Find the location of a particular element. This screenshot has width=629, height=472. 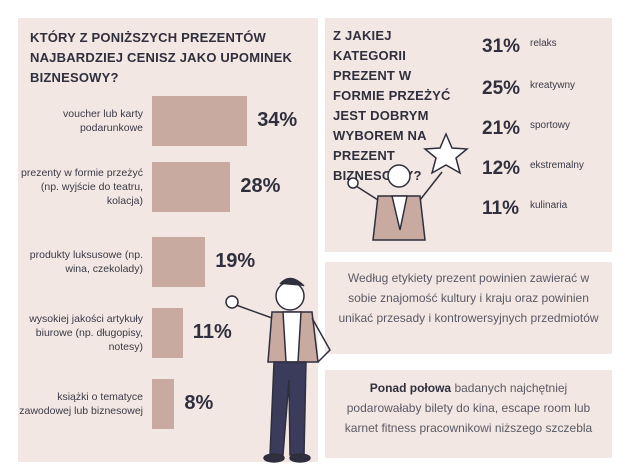

category-label: sportowy is located at coordinates (550, 125).